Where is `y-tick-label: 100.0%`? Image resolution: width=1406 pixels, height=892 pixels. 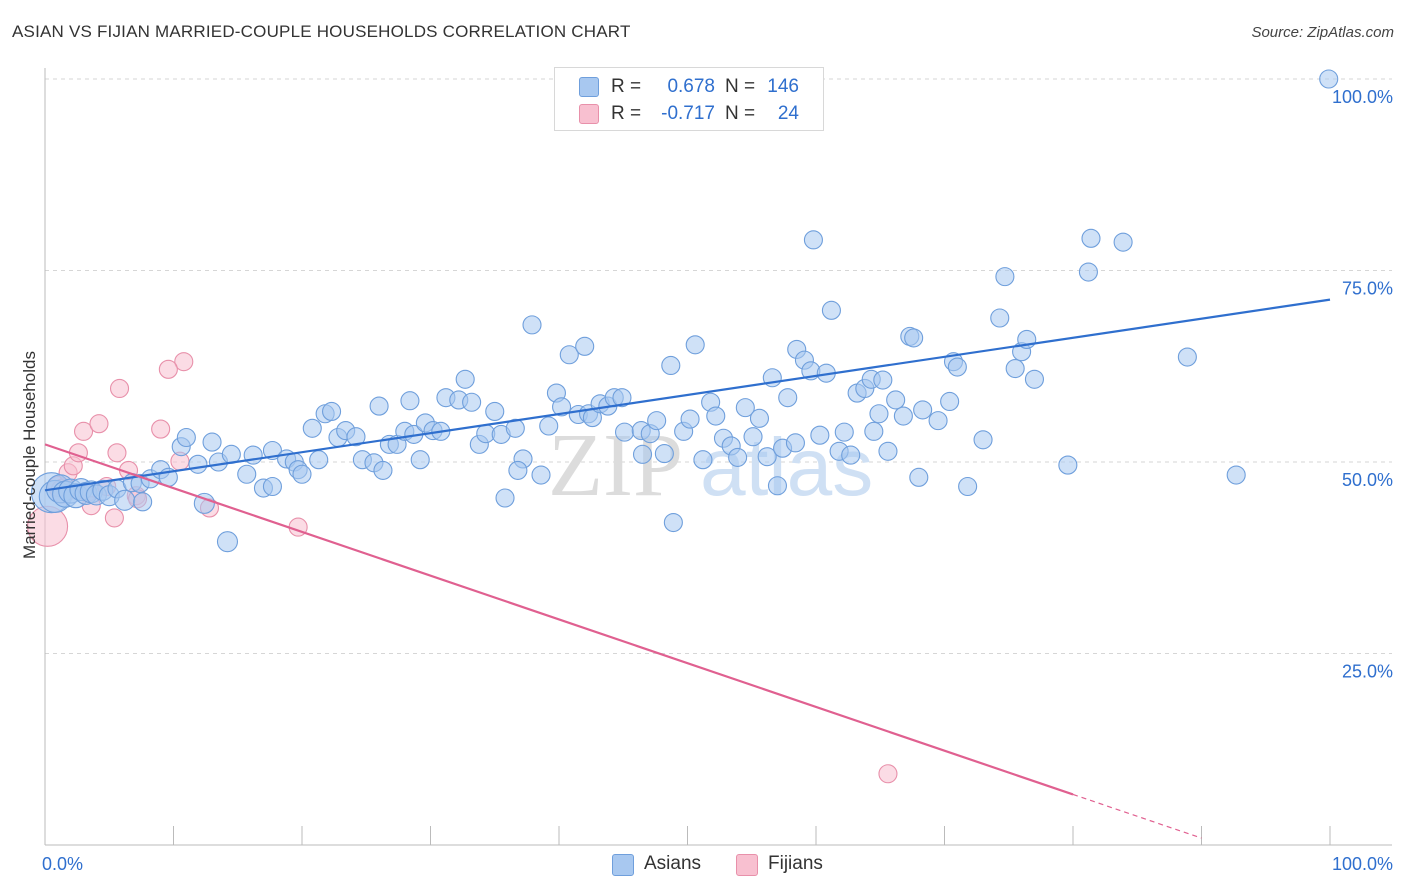 y-tick-label: 100.0% is located at coordinates (1362, 97).